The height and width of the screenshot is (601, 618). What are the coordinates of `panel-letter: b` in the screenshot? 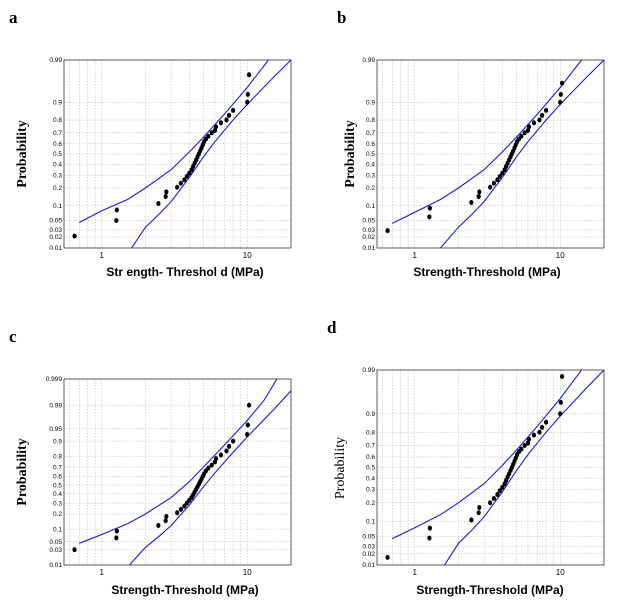 It's located at (341, 17).